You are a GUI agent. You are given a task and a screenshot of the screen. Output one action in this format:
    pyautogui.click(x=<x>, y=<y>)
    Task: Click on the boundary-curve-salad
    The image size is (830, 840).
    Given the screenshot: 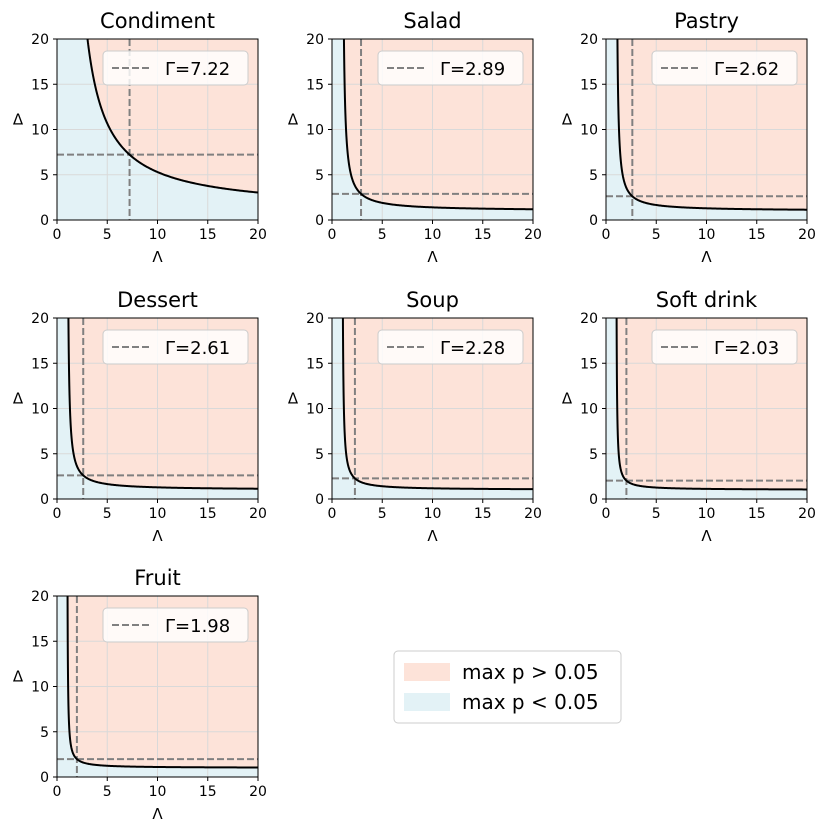 What is the action you would take?
    pyautogui.click(x=437, y=125)
    